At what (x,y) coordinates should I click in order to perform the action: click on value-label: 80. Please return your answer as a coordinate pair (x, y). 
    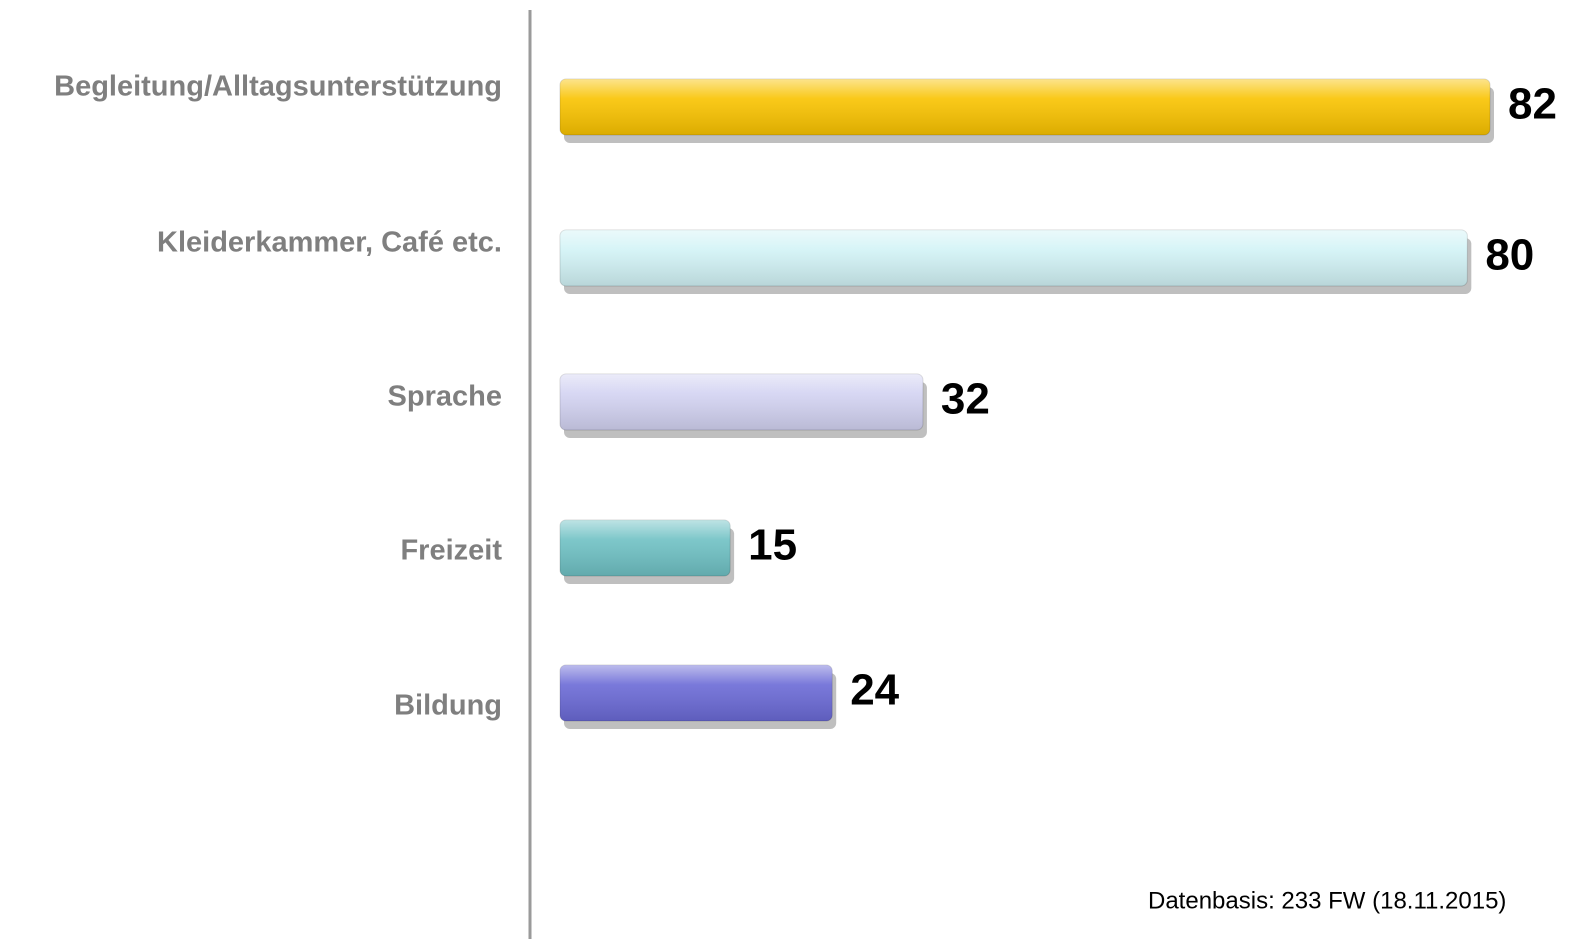
    Looking at the image, I should click on (1509, 255).